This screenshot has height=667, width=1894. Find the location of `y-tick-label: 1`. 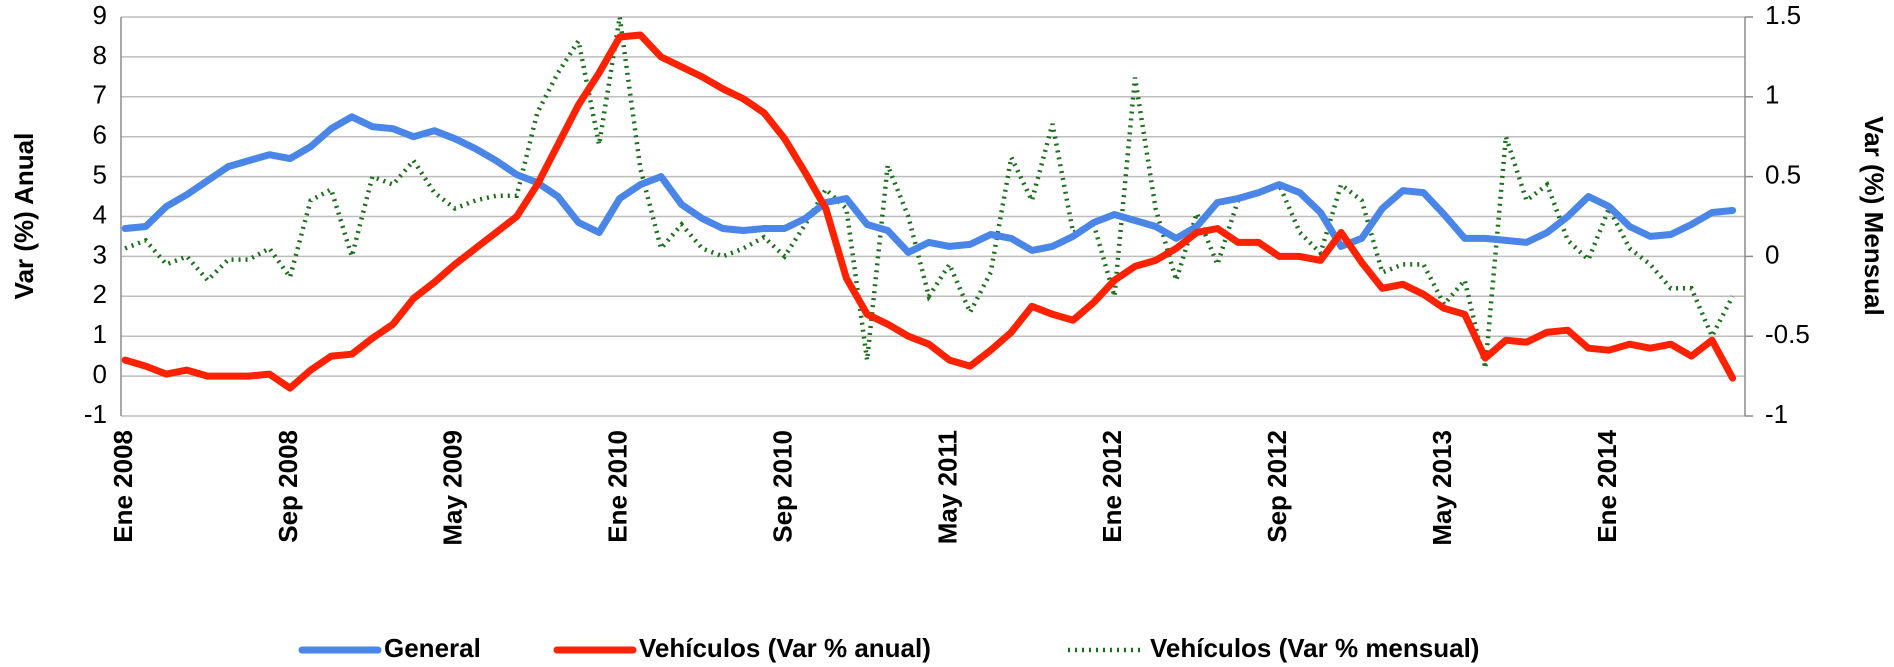

y-tick-label: 1 is located at coordinates (100, 334).